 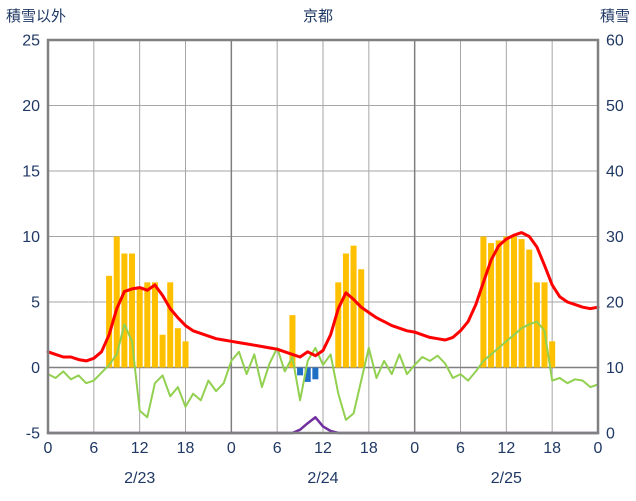 What do you see at coordinates (506, 478) in the screenshot?
I see `svg-text: 2/25` at bounding box center [506, 478].